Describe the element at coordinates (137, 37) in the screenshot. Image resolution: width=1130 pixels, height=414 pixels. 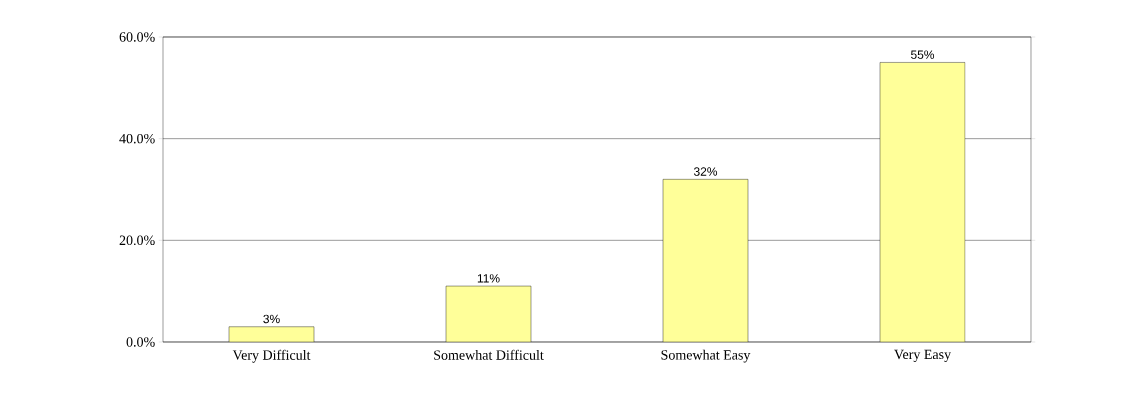
I see `y-tick-label: 60.0%` at that location.